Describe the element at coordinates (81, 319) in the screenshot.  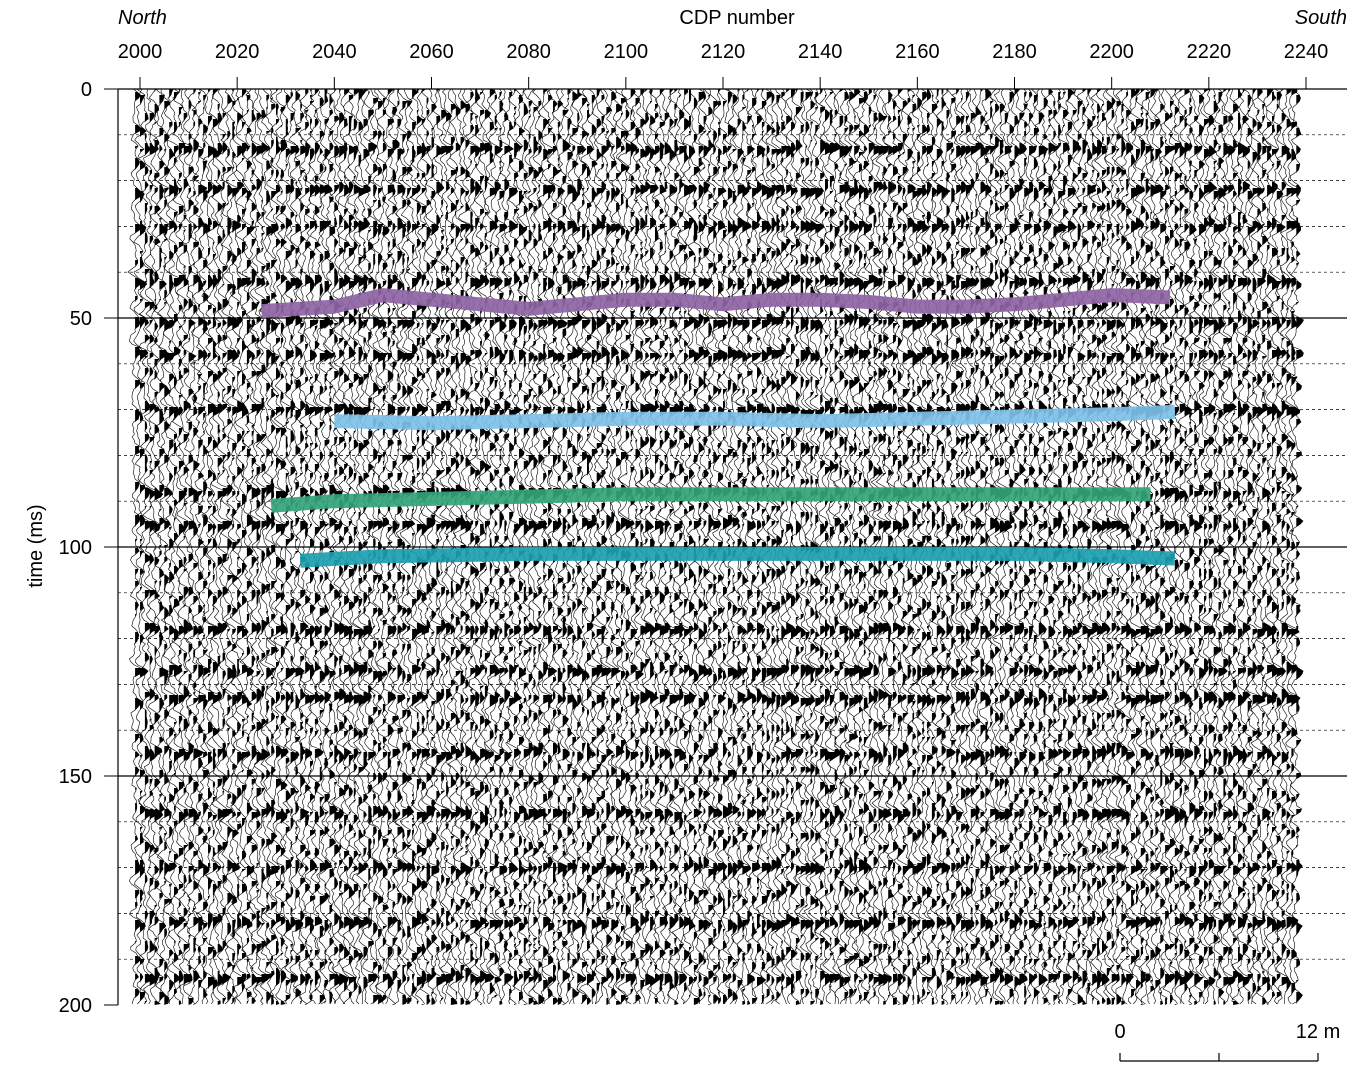
I see `y-tick-label: 50` at that location.